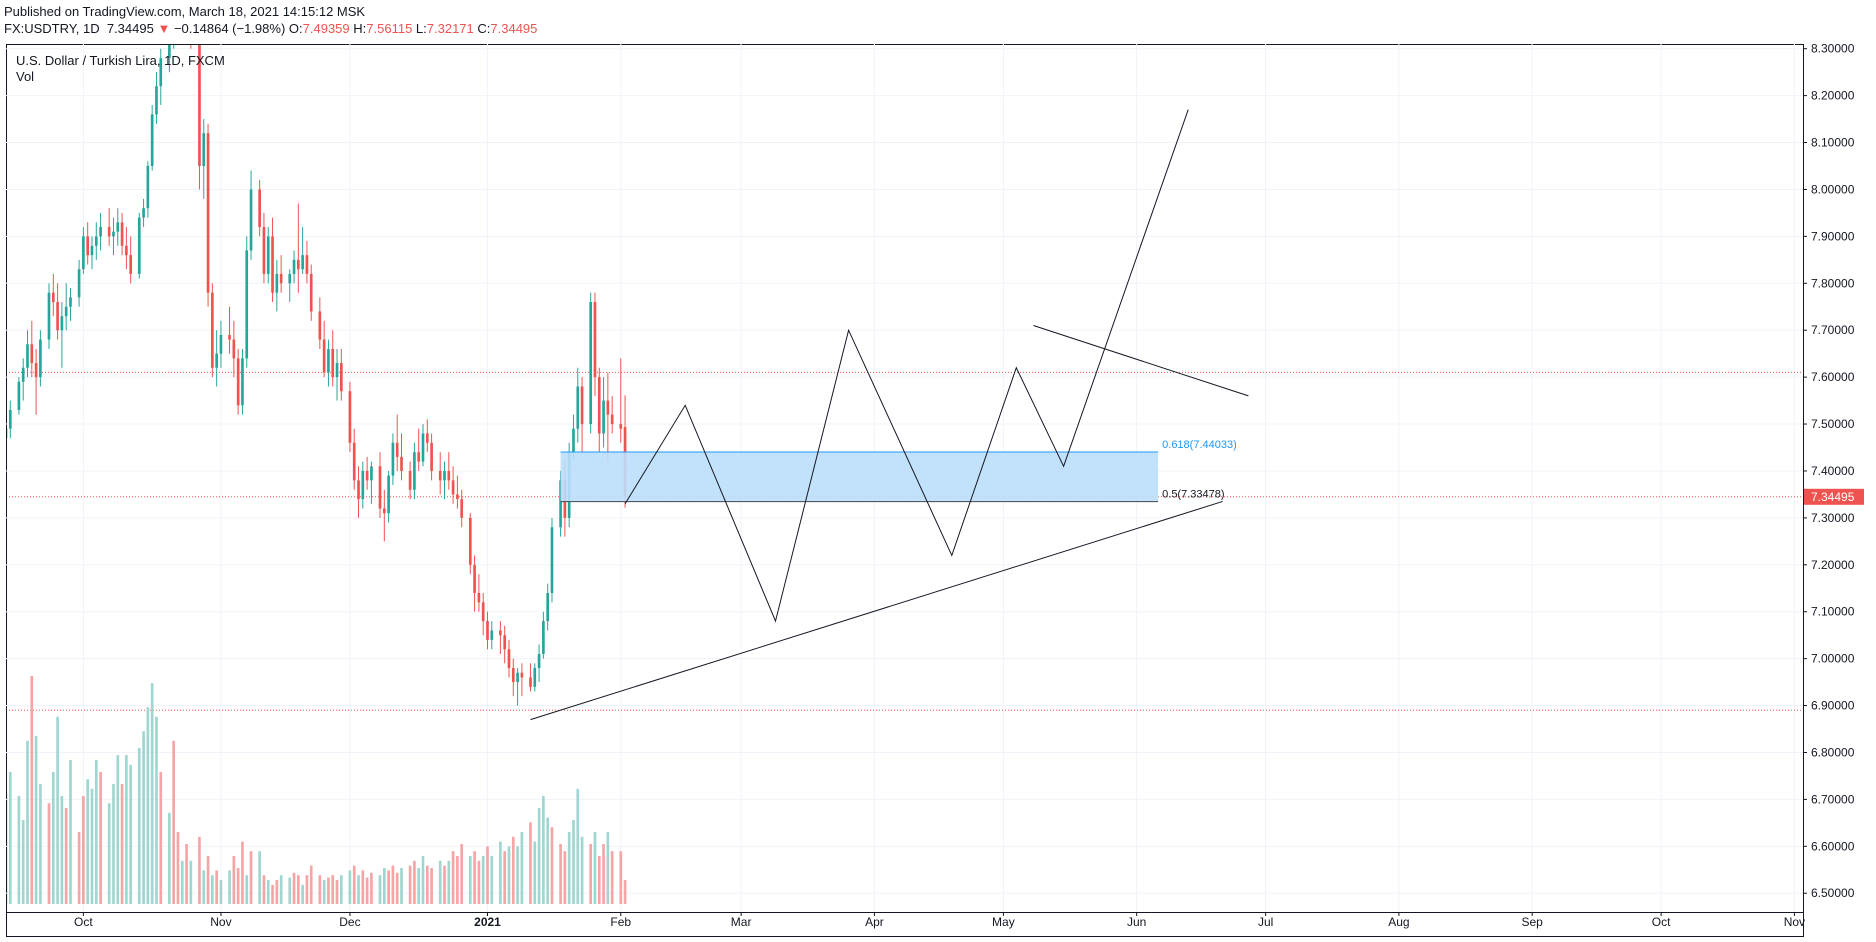 This screenshot has height=942, width=1876. Describe the element at coordinates (514, 28) in the screenshot. I see `close-value: 7.34495` at that location.